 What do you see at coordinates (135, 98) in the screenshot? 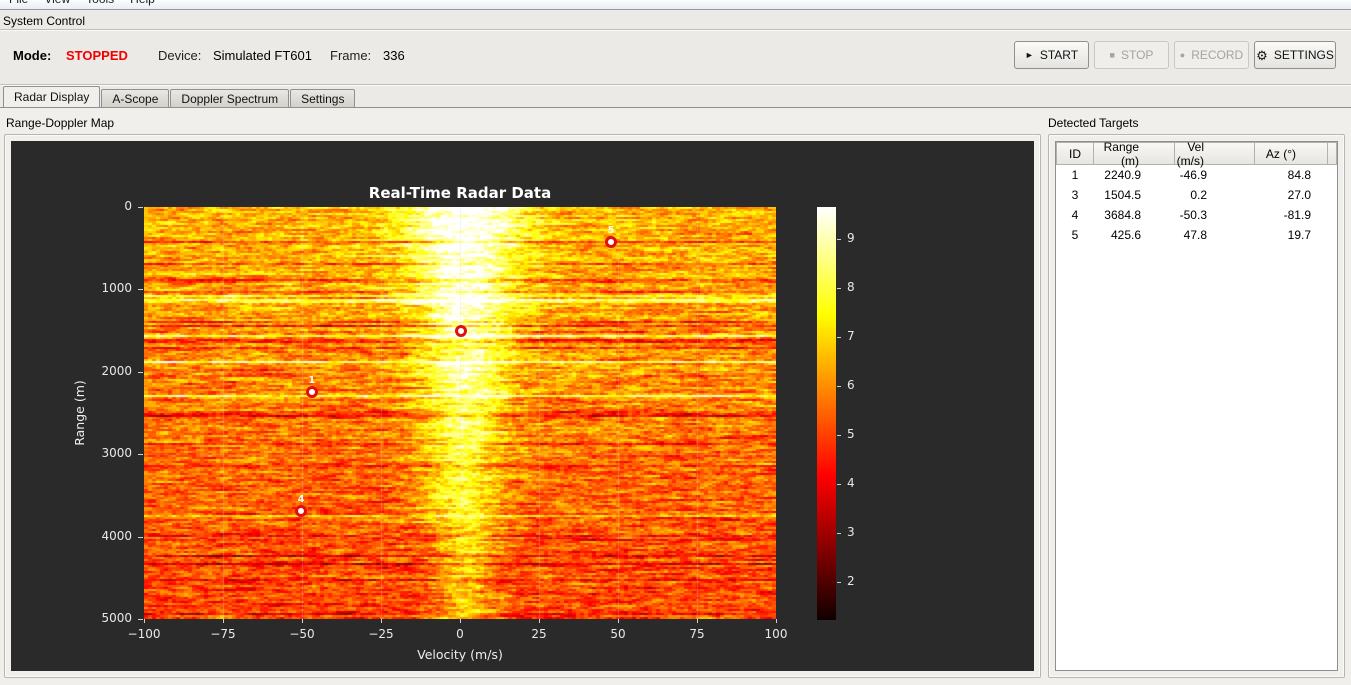
I see `tab-a-scope: A-Scope` at bounding box center [135, 98].